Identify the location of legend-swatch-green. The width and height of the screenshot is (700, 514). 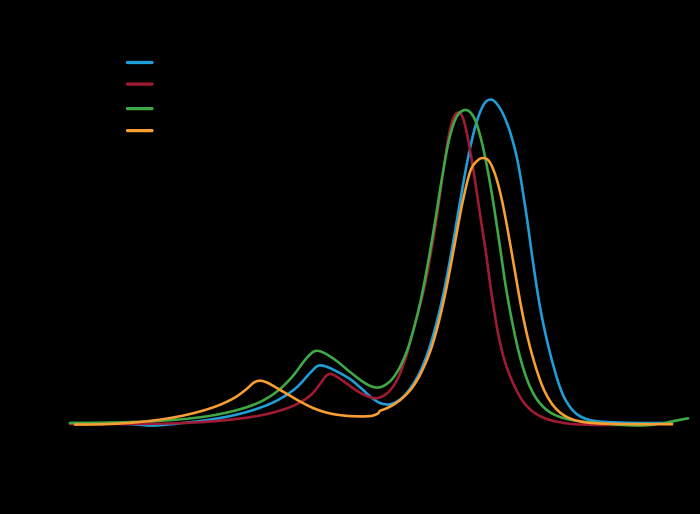
(140, 109).